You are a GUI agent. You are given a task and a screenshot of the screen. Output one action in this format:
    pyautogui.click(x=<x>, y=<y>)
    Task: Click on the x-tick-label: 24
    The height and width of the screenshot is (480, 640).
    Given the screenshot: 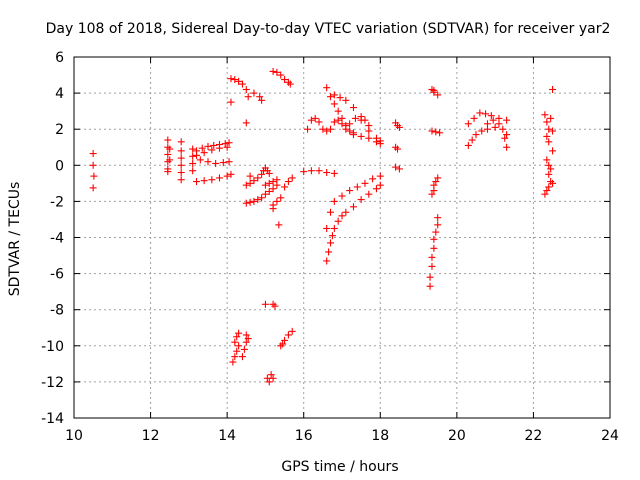 What is the action you would take?
    pyautogui.click(x=610, y=436)
    